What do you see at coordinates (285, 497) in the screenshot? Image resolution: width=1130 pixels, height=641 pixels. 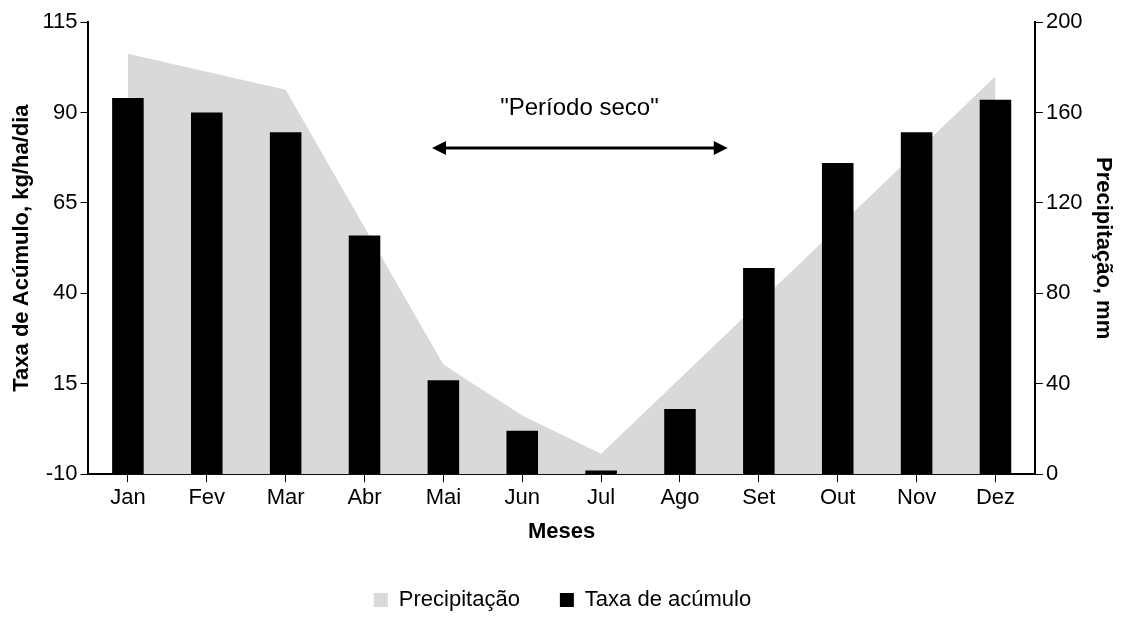 I see `x-tick-label: Mar` at bounding box center [285, 497].